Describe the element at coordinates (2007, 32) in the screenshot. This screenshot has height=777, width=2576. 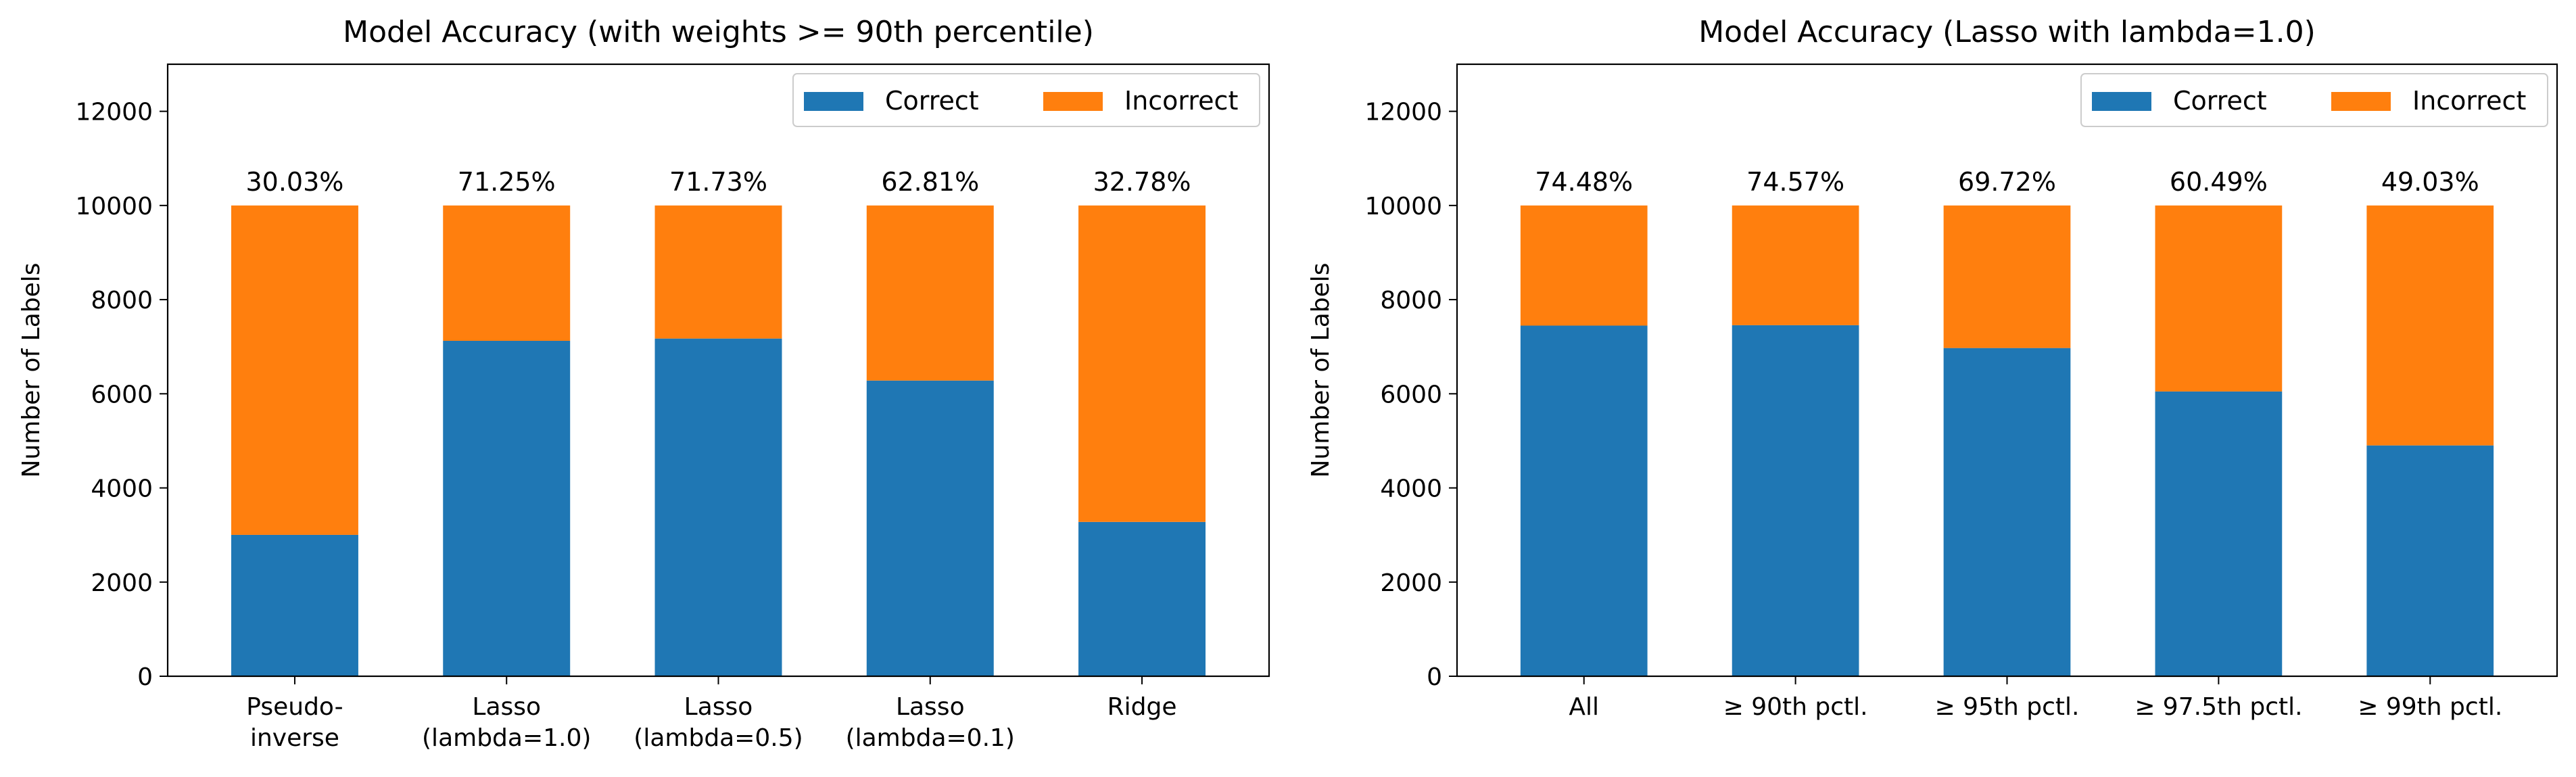
I see `chart-title: Model Accuracy (Lasso with lambda=1.0)` at that location.